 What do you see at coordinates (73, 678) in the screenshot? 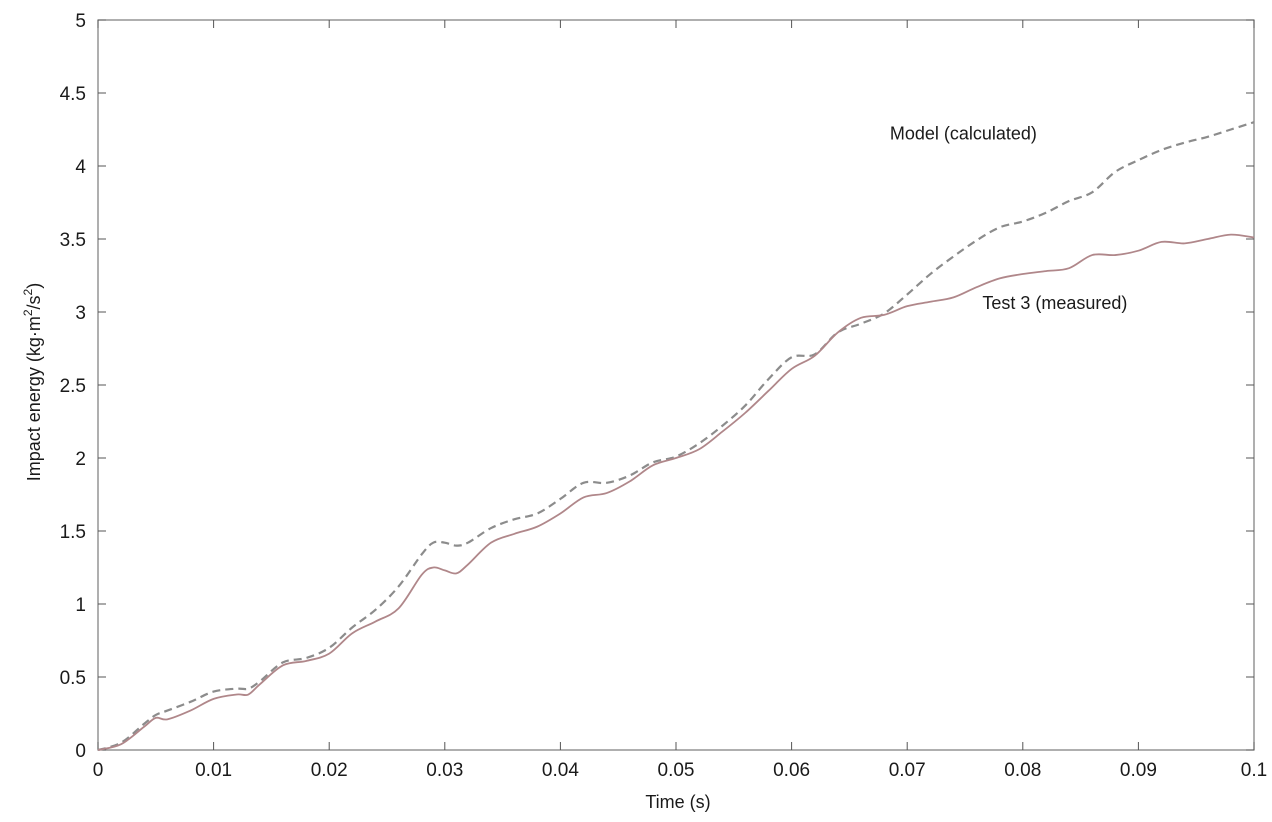
I see `y-tick-label: 0.5` at bounding box center [73, 678].